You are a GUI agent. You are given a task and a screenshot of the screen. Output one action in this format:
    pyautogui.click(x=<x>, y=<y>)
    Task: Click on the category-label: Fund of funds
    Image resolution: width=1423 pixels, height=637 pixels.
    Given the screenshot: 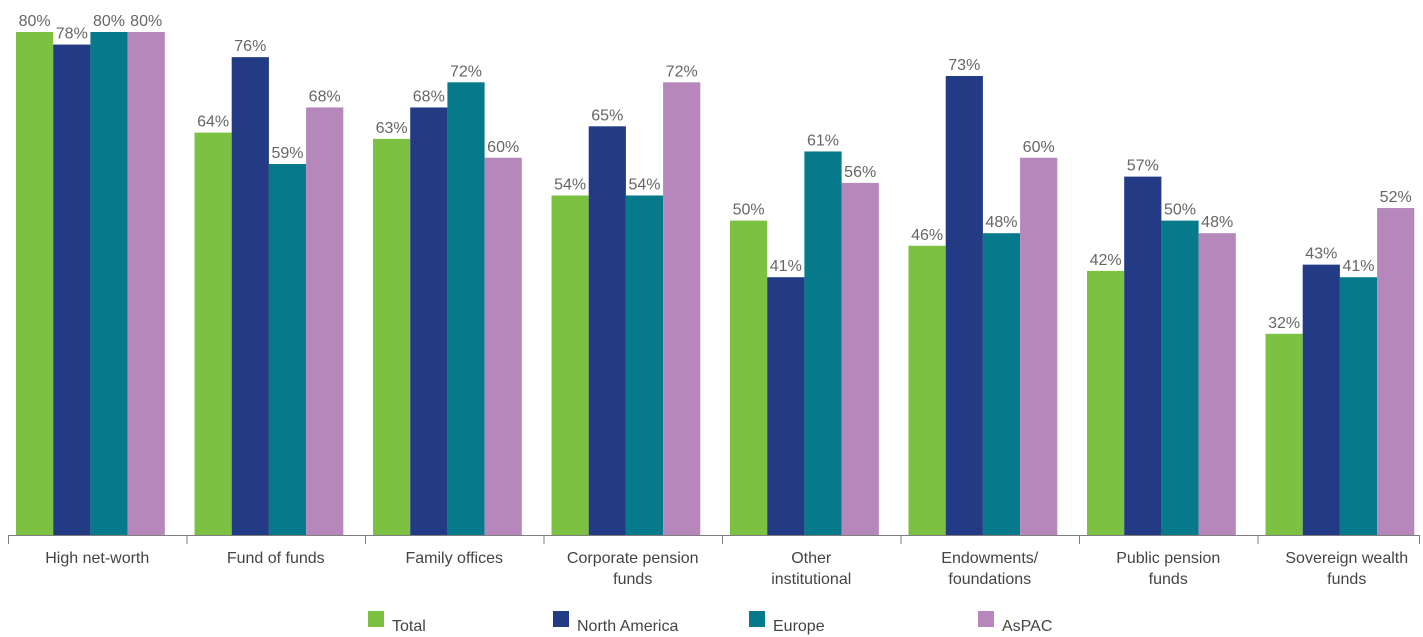 What is the action you would take?
    pyautogui.click(x=276, y=558)
    